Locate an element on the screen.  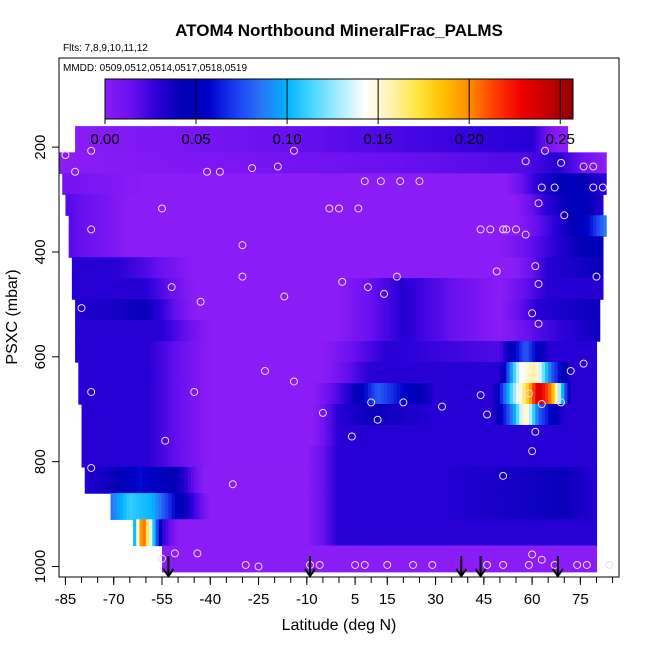
flight-markers is located at coordinates (363, 567).